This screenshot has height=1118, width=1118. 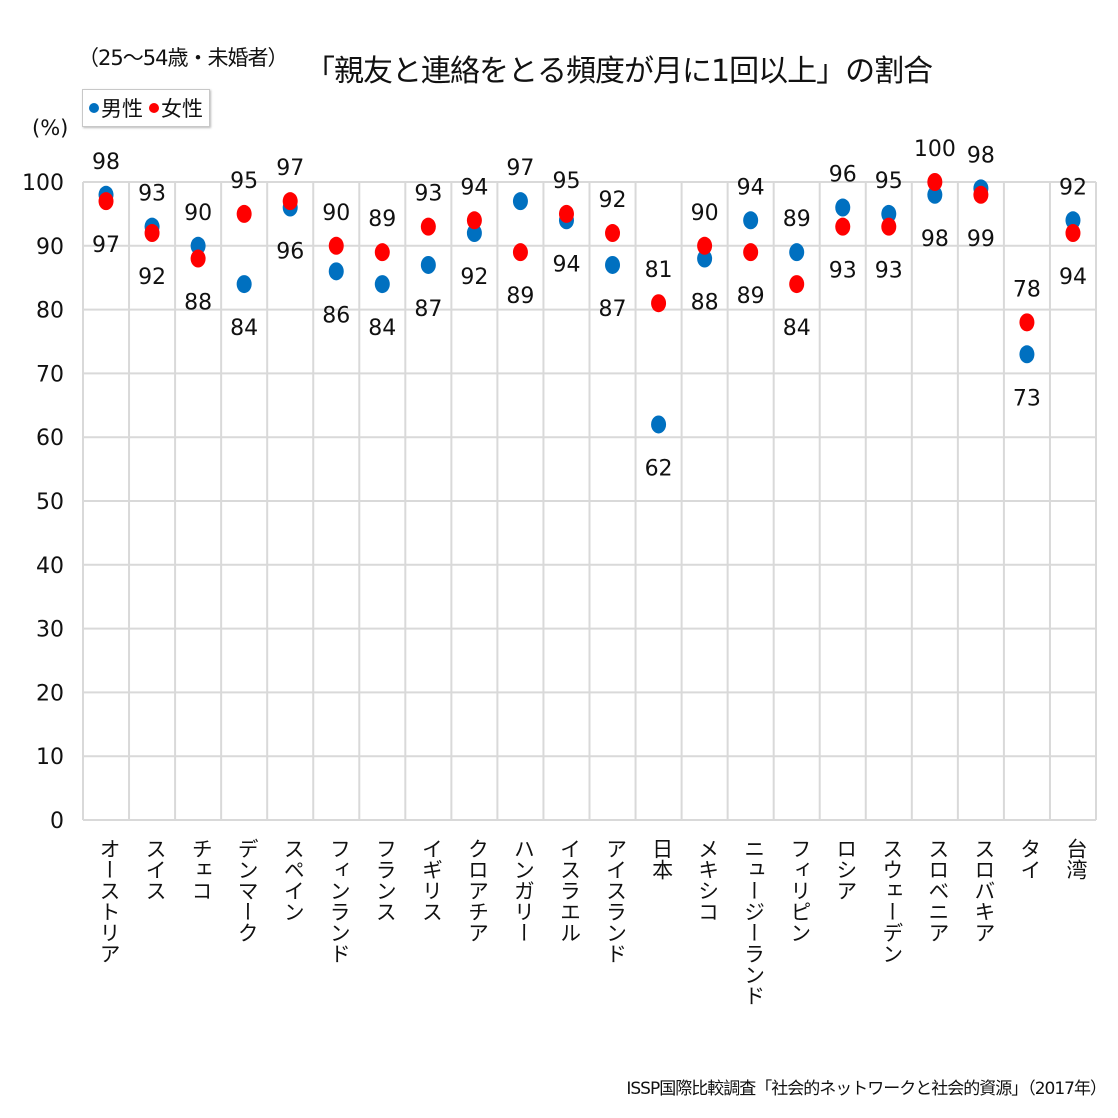 What do you see at coordinates (569, 890) in the screenshot?
I see `x-tick-label: イスラエル` at bounding box center [569, 890].